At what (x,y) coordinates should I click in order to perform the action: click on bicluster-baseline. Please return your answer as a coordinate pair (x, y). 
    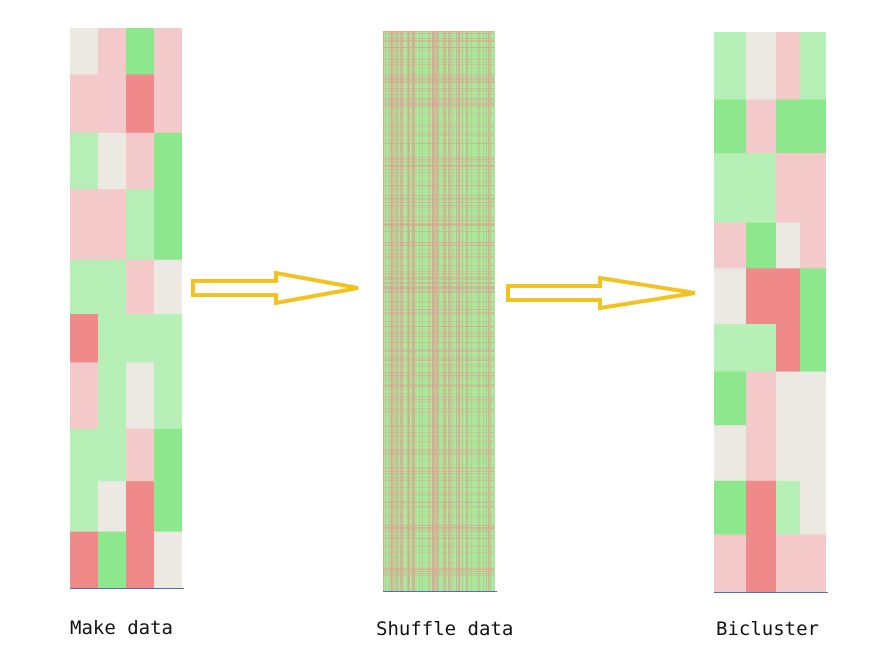
    Looking at the image, I should click on (771, 592).